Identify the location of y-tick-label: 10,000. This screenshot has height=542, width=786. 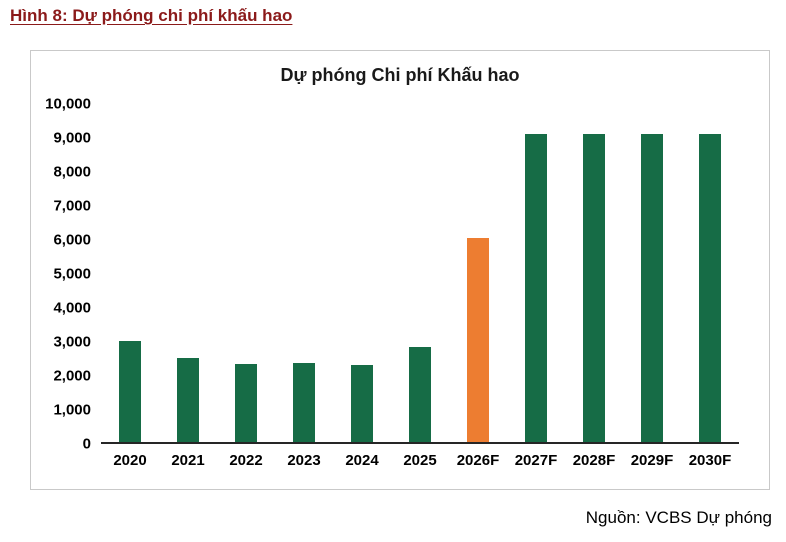
(68, 104).